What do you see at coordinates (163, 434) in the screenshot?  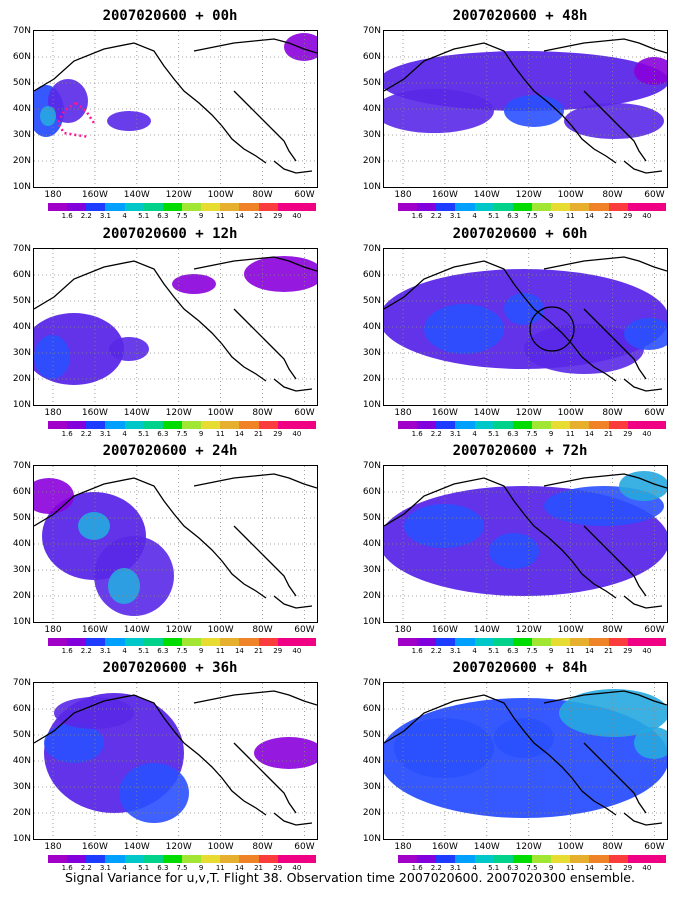 I see `colorbar-label: 6.3` at bounding box center [163, 434].